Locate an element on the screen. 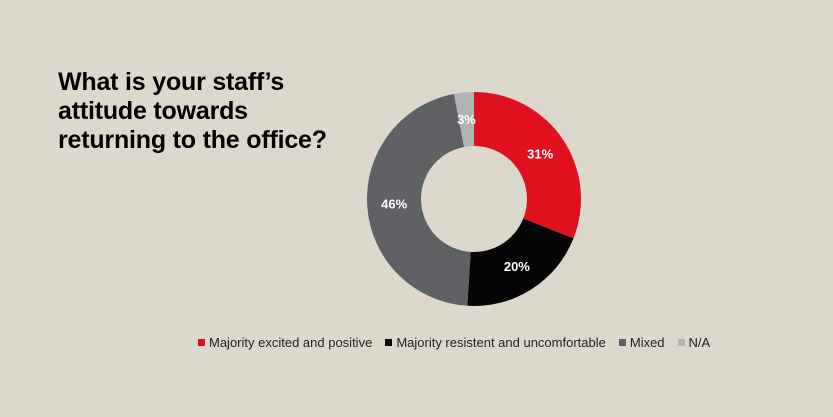 The image size is (833, 417). donut-slices is located at coordinates (474, 198).